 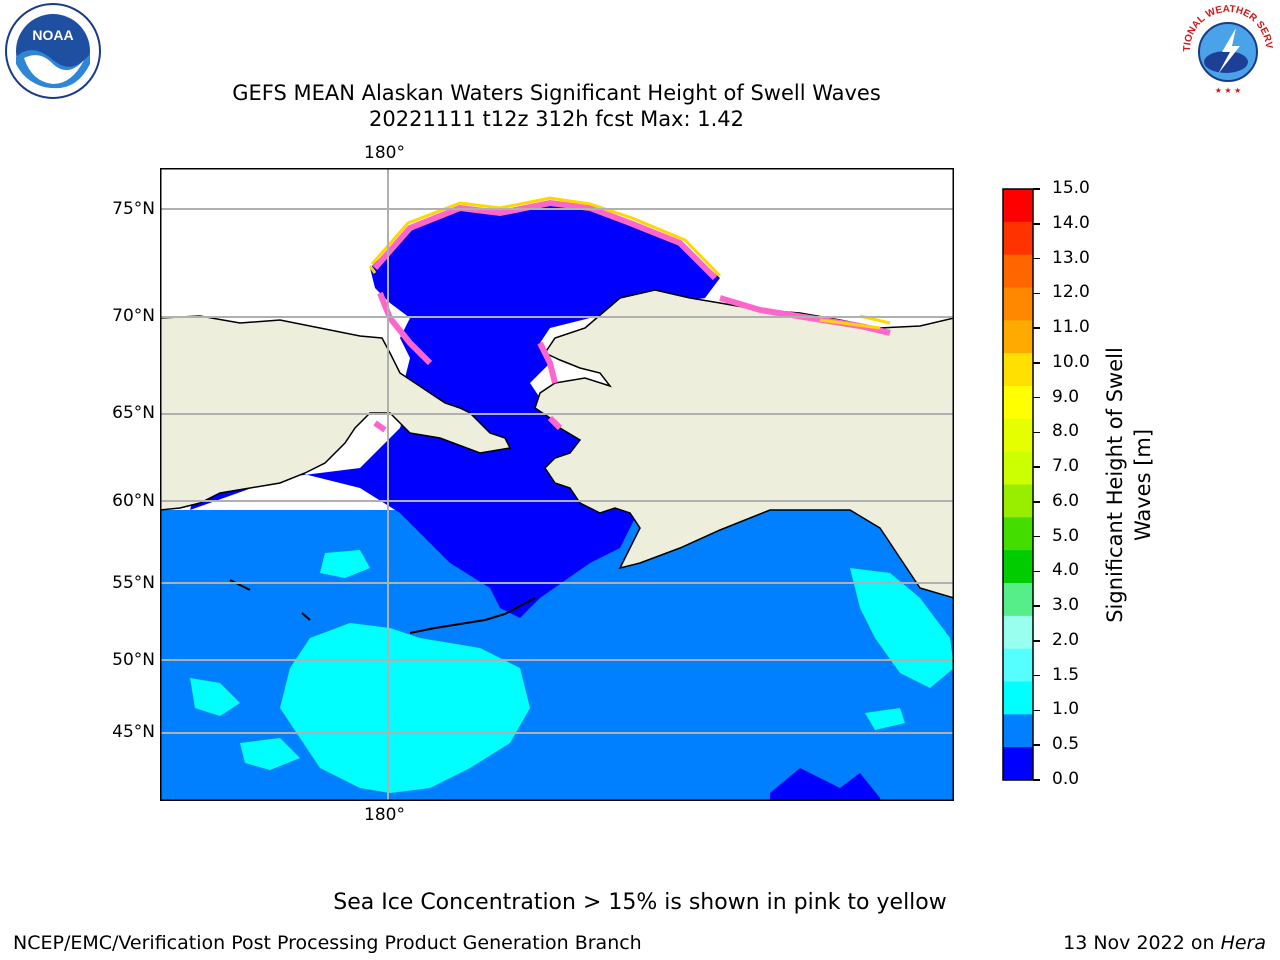 I want to click on chart-title-line2: 20221111 t12z 312h fcst Max: 1.42, so click(x=556, y=119).